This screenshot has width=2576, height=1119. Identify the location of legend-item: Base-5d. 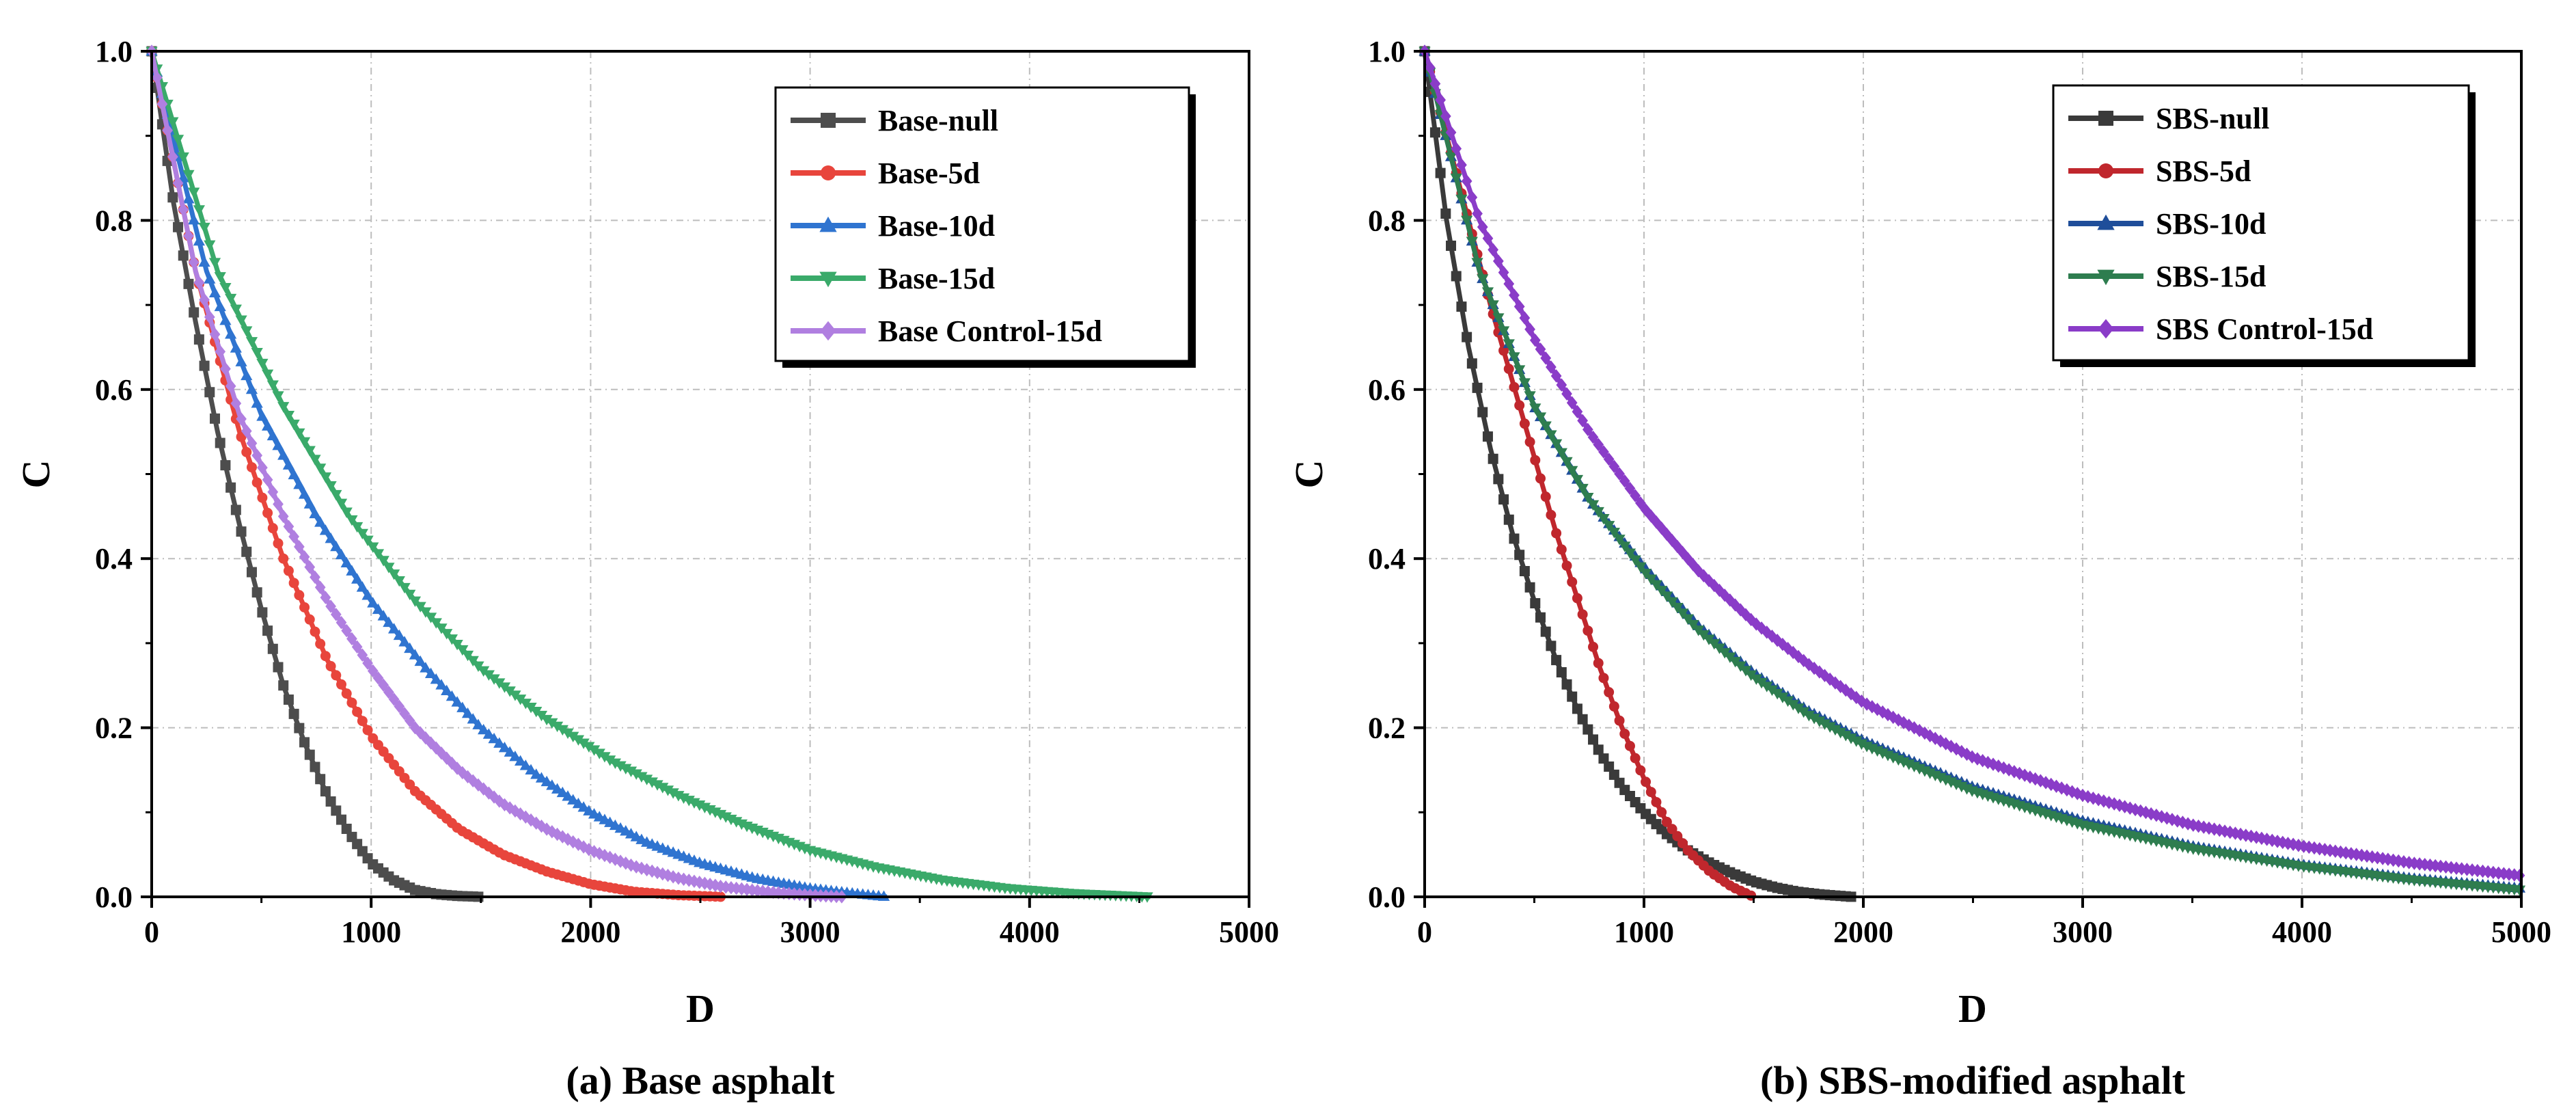
(885, 173).